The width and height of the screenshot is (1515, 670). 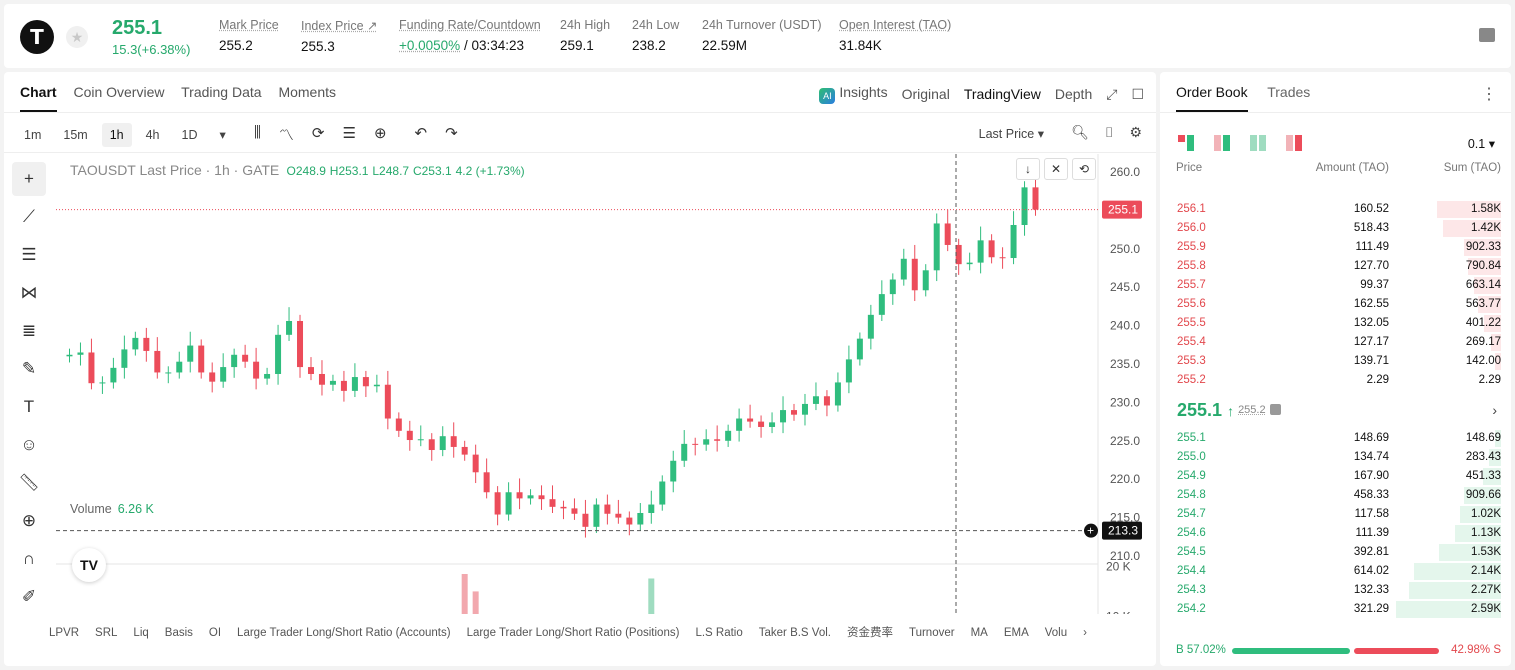 I want to click on tab-moments: Moments, so click(x=307, y=92).